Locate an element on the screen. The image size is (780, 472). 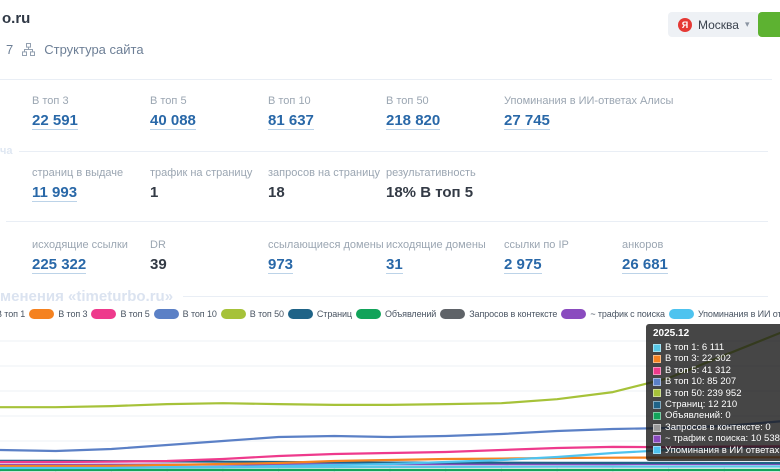
stat-block: В топ 5 40 088 is located at coordinates (209, 112).